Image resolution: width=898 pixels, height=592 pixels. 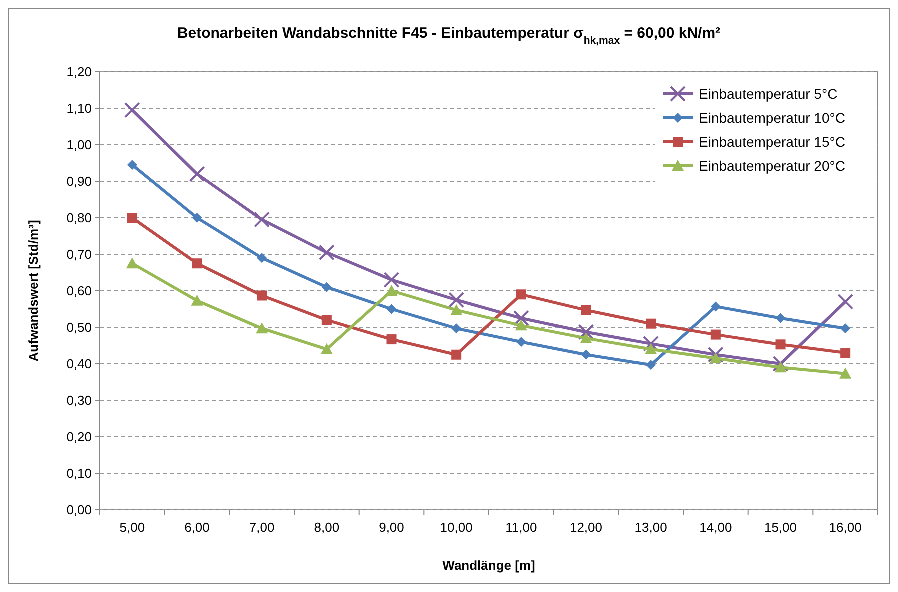 I want to click on x-tick-label: 14,00, so click(x=716, y=527).